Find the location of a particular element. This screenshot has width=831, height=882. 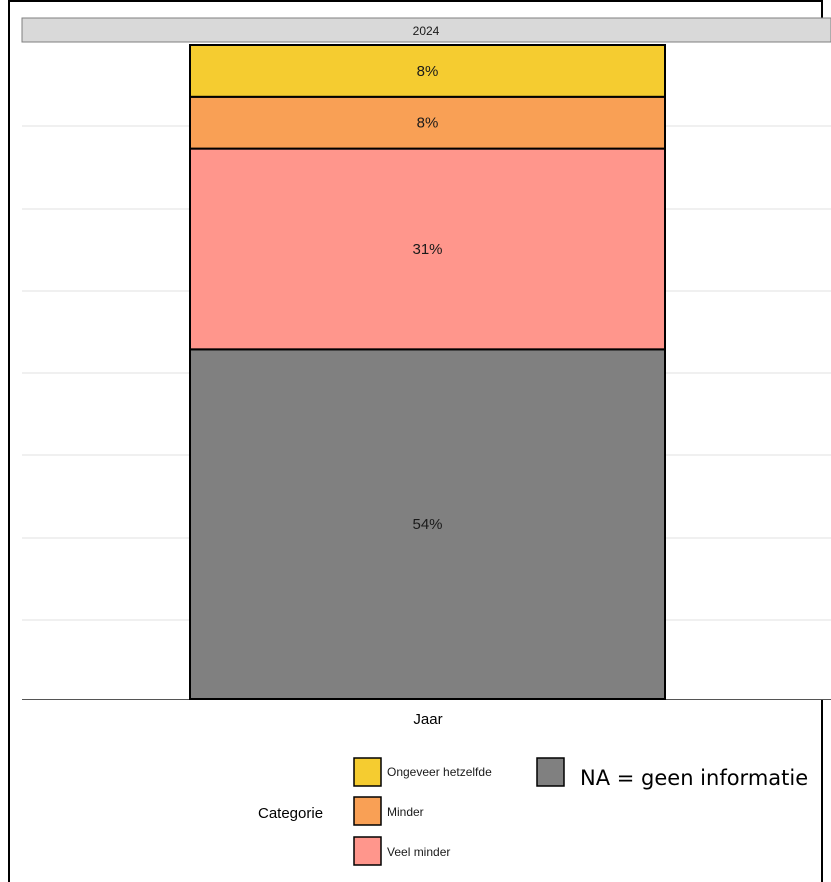

x-axis-title: Jaar is located at coordinates (427, 719).